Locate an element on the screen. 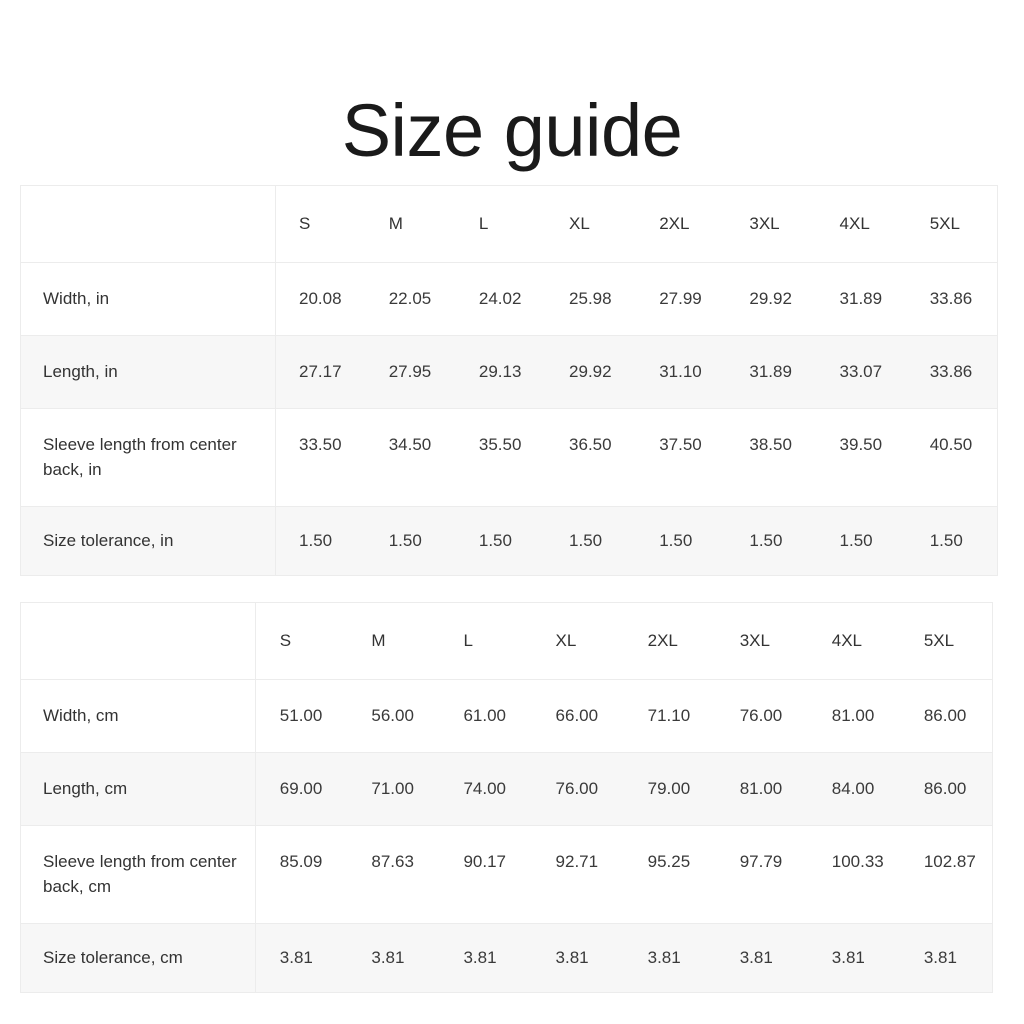  column-header-5xl: 5XL is located at coordinates (944, 223).